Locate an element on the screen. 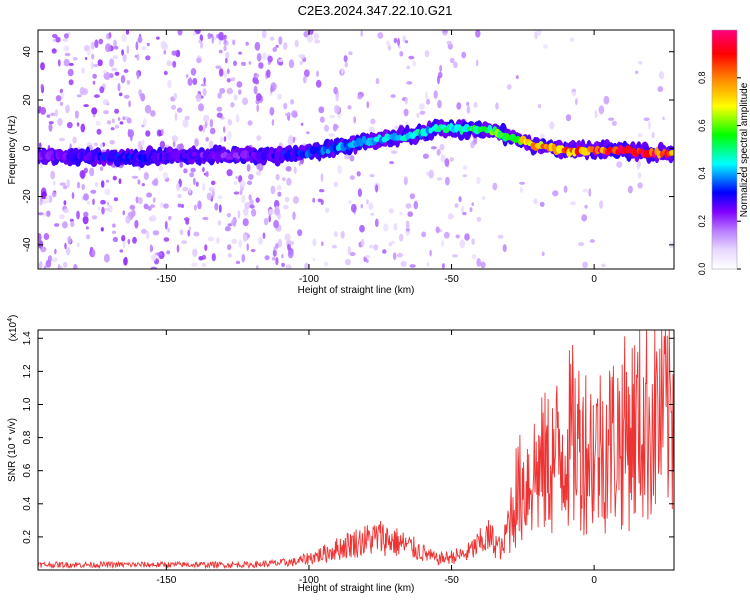 The width and height of the screenshot is (750, 600). y-tick-label: 0.8 is located at coordinates (27, 437).